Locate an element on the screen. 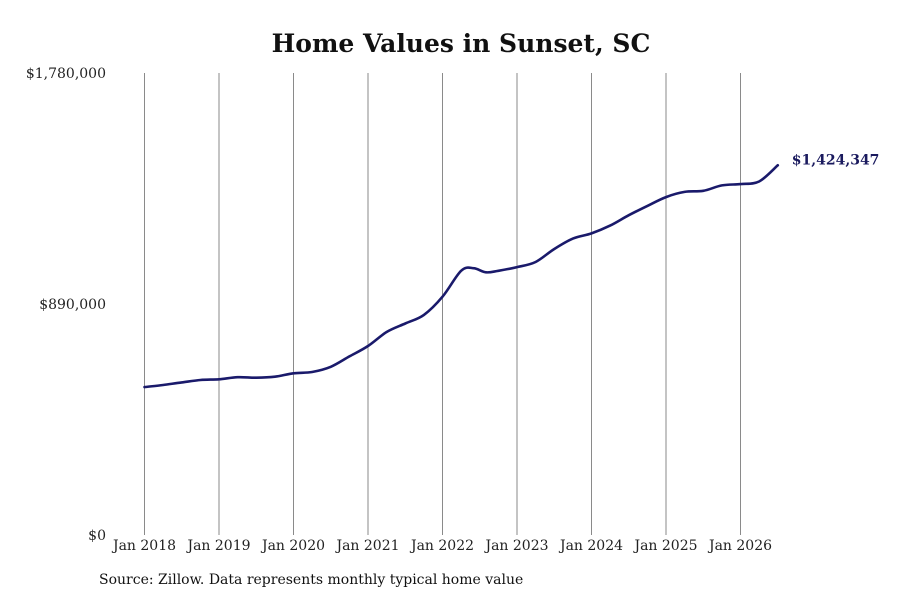 Image resolution: width=900 pixels, height=600 pixels. y-tick-label: $1,780,000 is located at coordinates (66, 74).